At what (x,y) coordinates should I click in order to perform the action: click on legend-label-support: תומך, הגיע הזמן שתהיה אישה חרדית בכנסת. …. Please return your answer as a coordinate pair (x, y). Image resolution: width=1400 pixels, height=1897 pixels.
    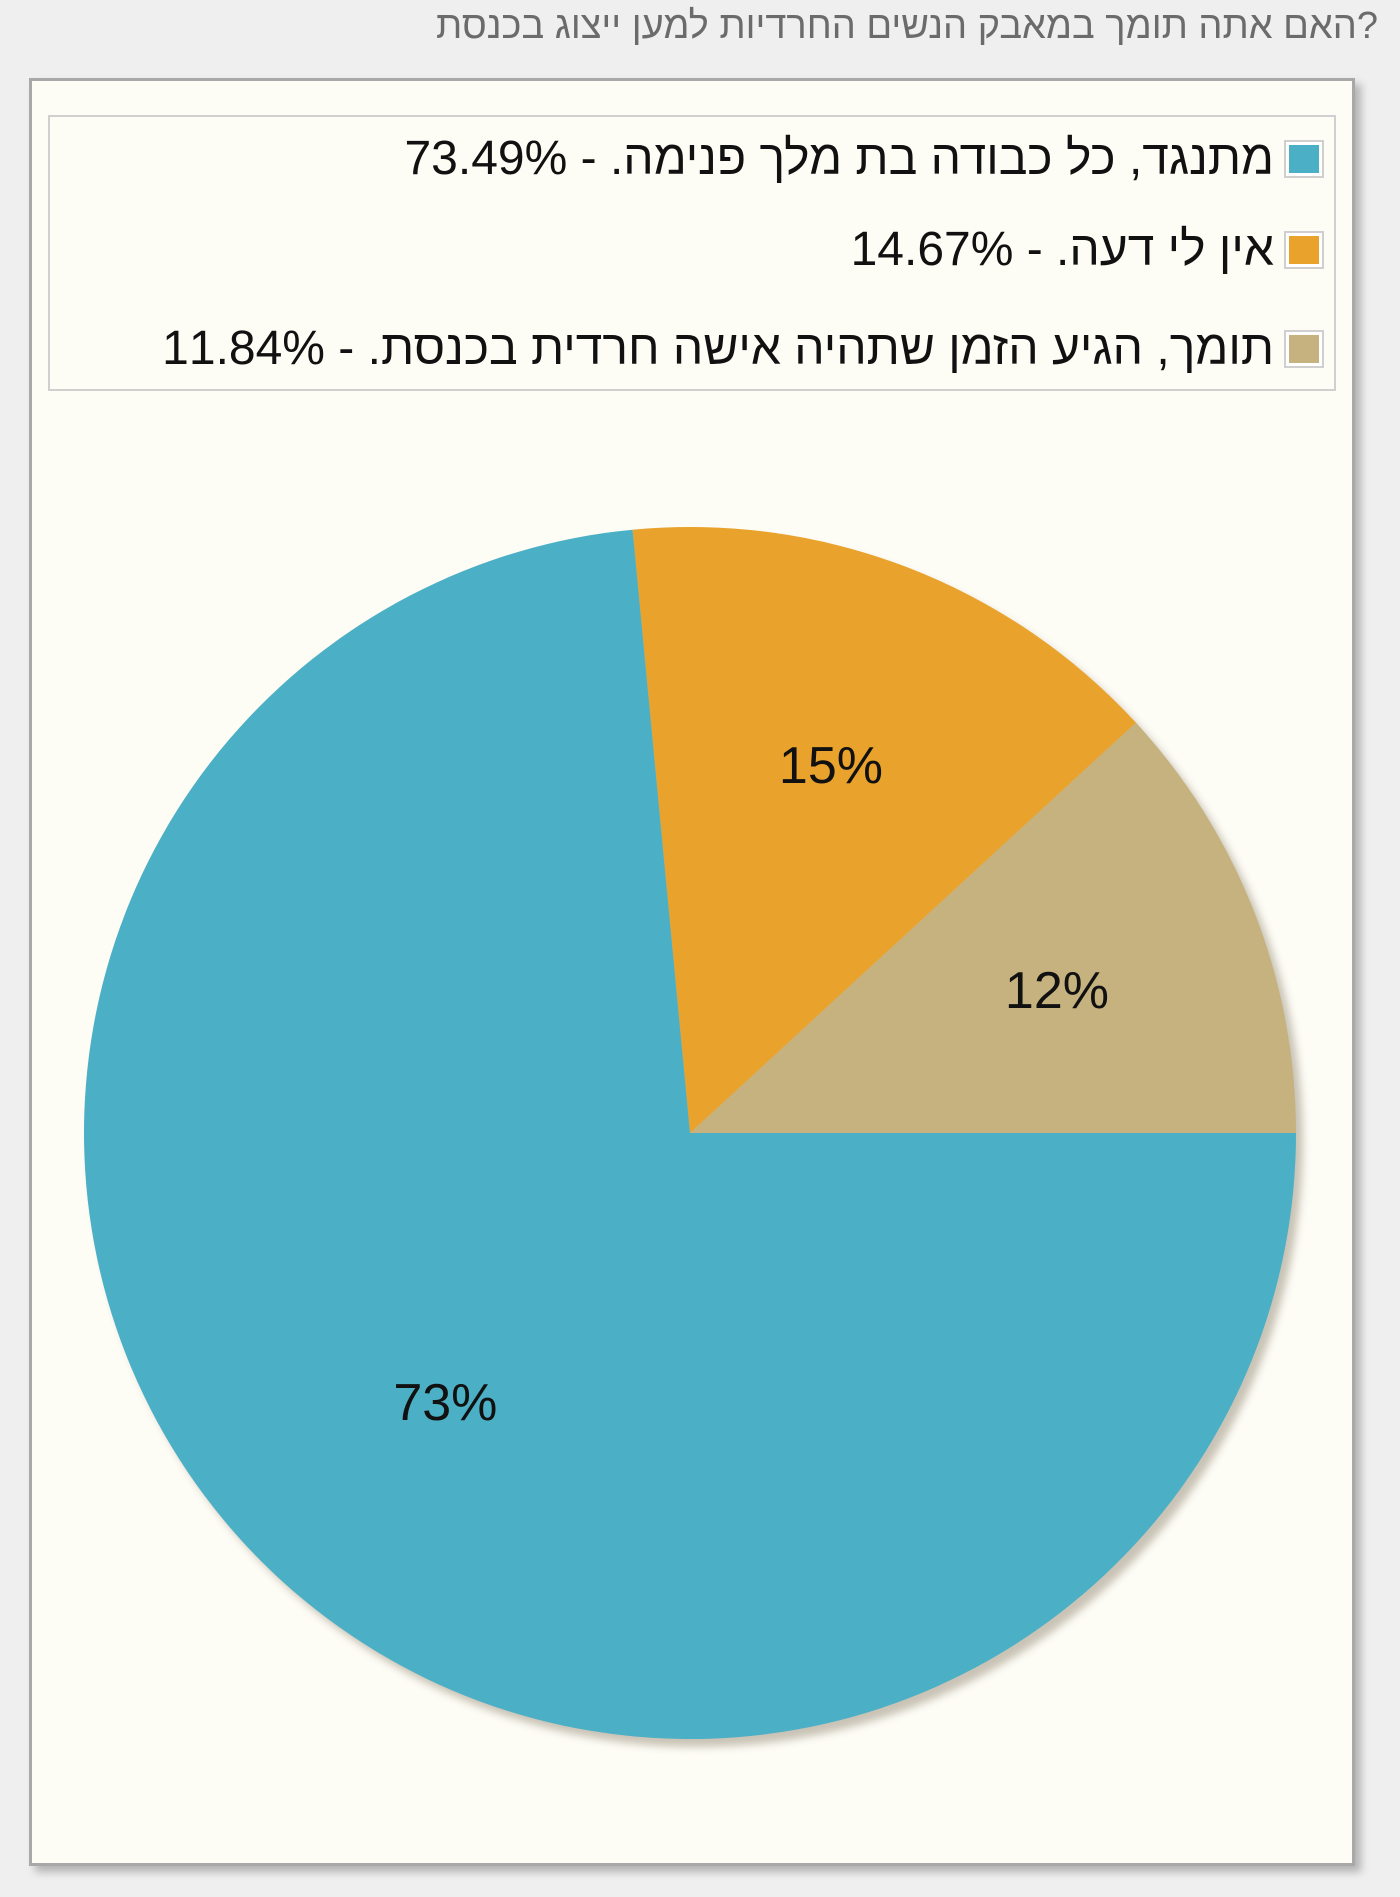
    Looking at the image, I should click on (718, 348).